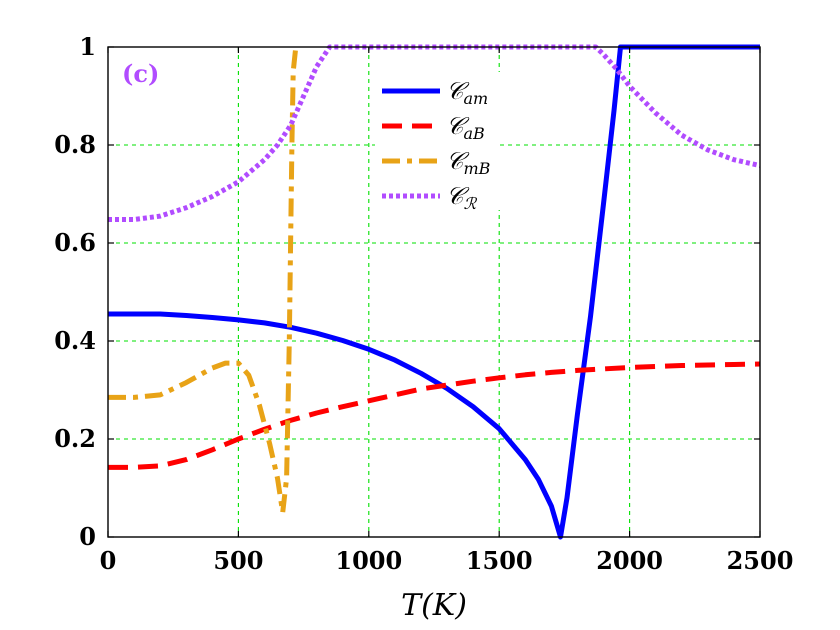  What do you see at coordinates (75, 340) in the screenshot?
I see `y-tick-label: 0.4` at bounding box center [75, 340].